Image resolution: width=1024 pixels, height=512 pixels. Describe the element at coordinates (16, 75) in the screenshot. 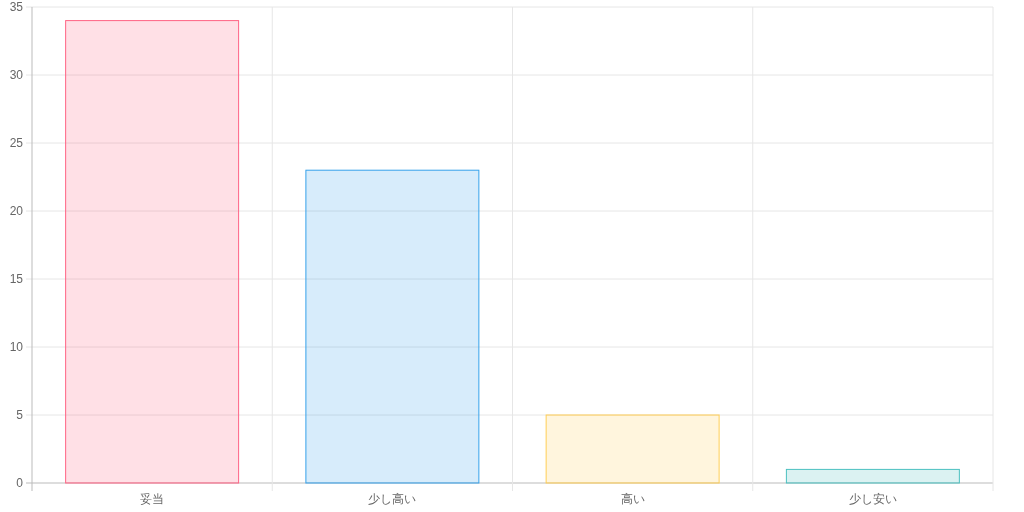

I see `y-tick-label: 30` at that location.